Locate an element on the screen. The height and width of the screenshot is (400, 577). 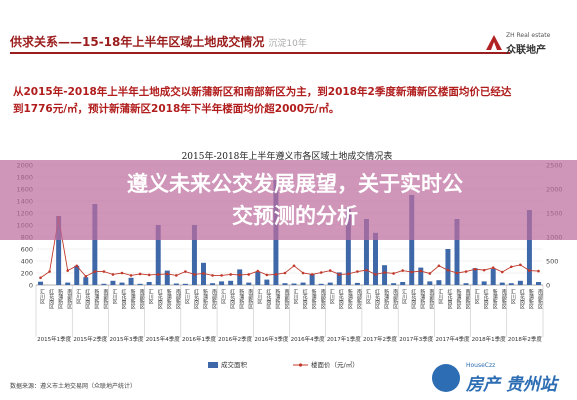
quarter-tick-label: 2016年3季度 is located at coordinates (271, 339).